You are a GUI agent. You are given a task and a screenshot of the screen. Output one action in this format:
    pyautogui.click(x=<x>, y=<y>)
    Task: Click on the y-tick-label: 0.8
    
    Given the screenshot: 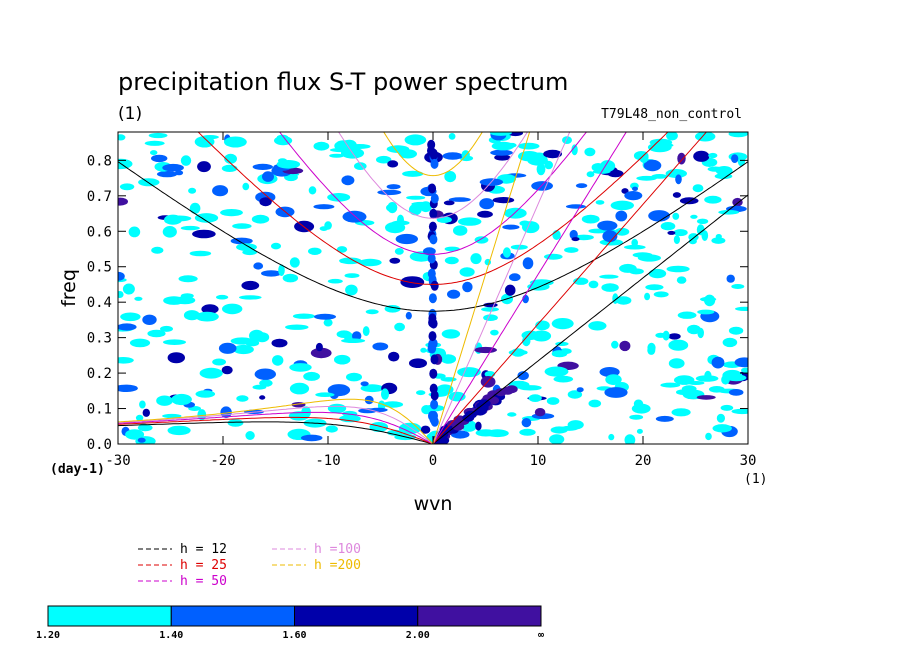 What is the action you would take?
    pyautogui.click(x=99, y=161)
    